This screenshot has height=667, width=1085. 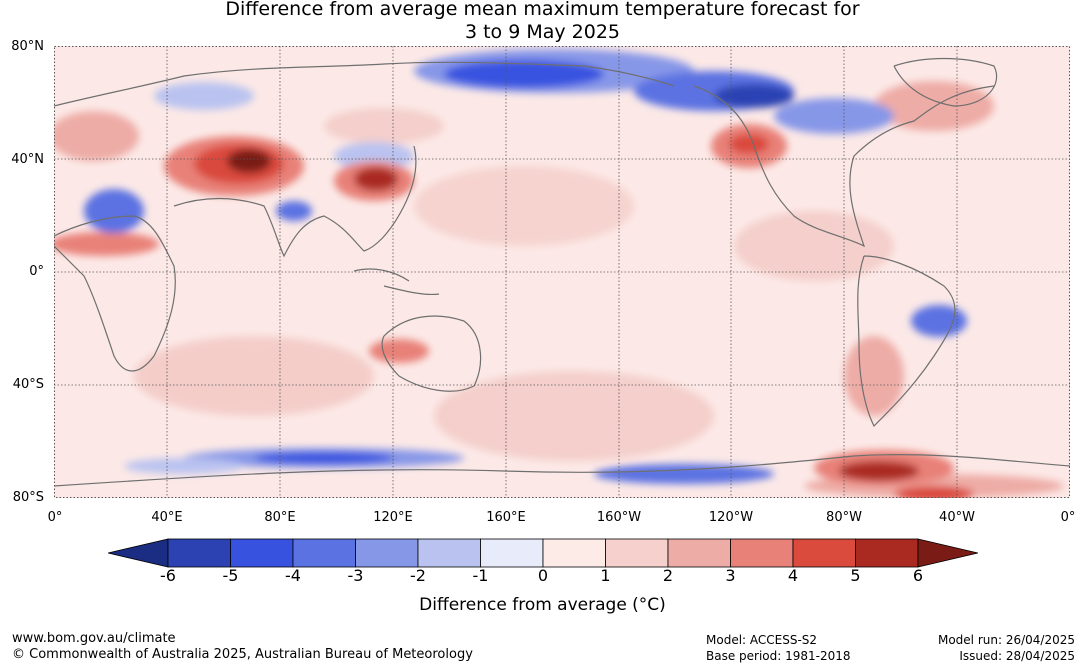 What do you see at coordinates (28, 497) in the screenshot?
I see `lat-label-80s: 80°S` at bounding box center [28, 497].